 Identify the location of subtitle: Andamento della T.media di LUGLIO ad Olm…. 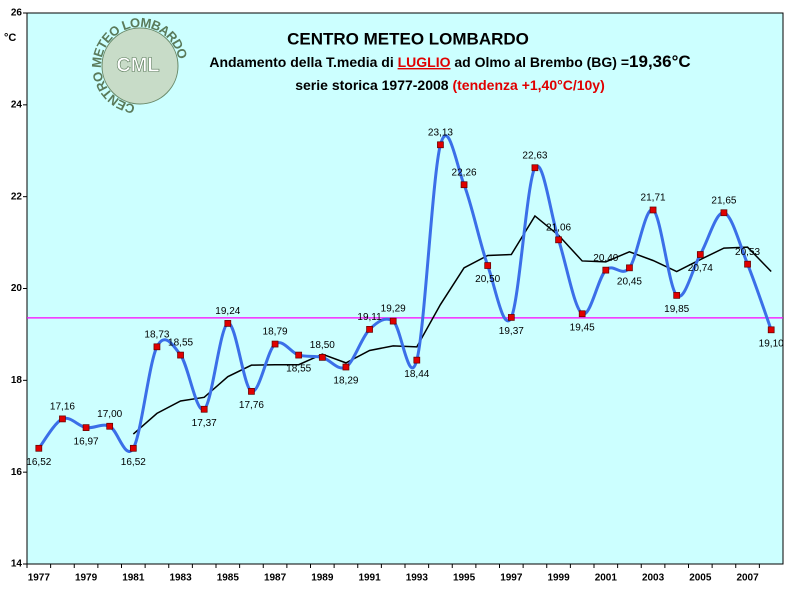
(449, 61).